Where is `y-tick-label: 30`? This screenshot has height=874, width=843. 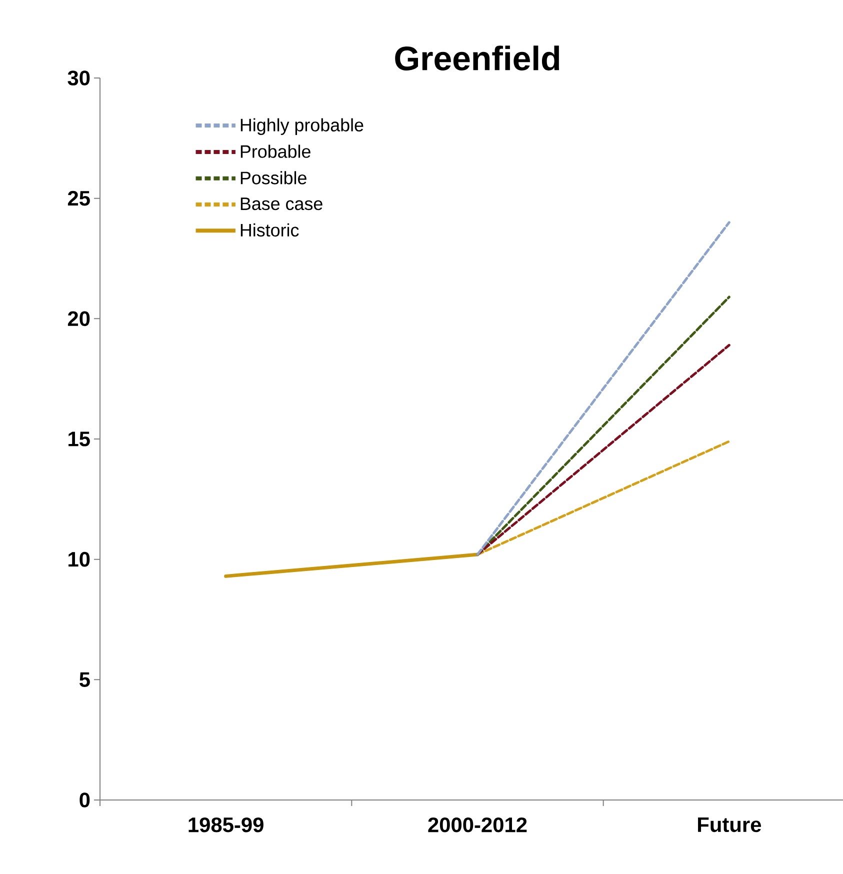 y-tick-label: 30 is located at coordinates (79, 78).